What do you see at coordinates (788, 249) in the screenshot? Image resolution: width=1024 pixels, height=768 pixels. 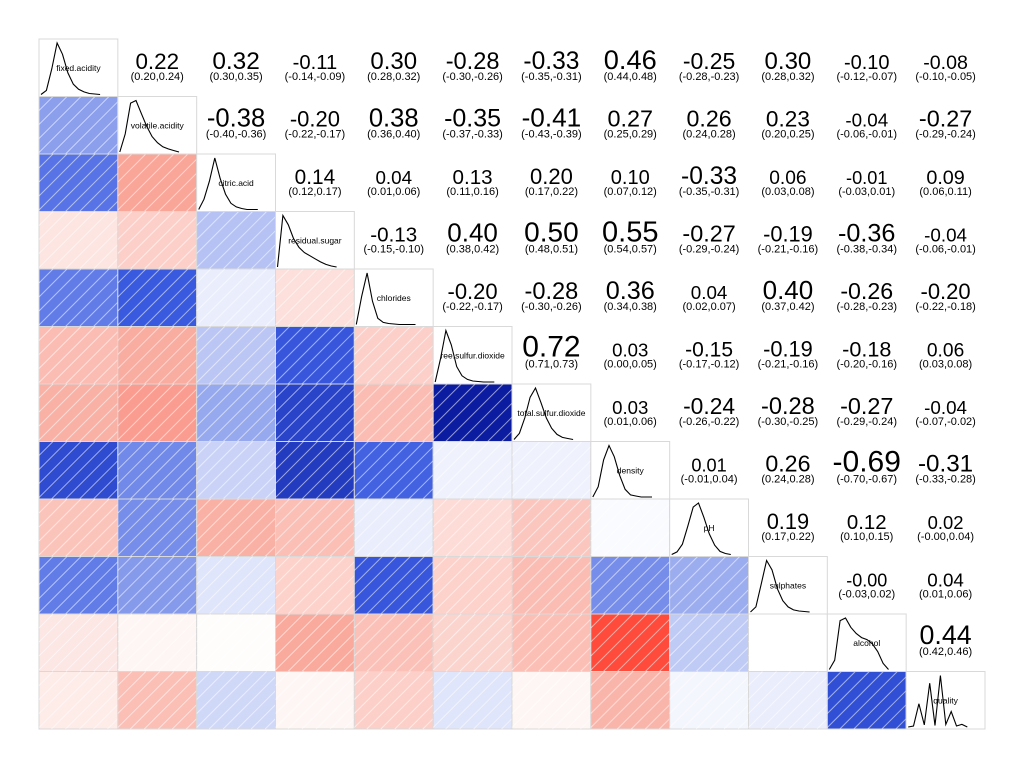 I see `confidence-interval-residual.sugar-sulphates: (-0.21,-0.16)` at bounding box center [788, 249].